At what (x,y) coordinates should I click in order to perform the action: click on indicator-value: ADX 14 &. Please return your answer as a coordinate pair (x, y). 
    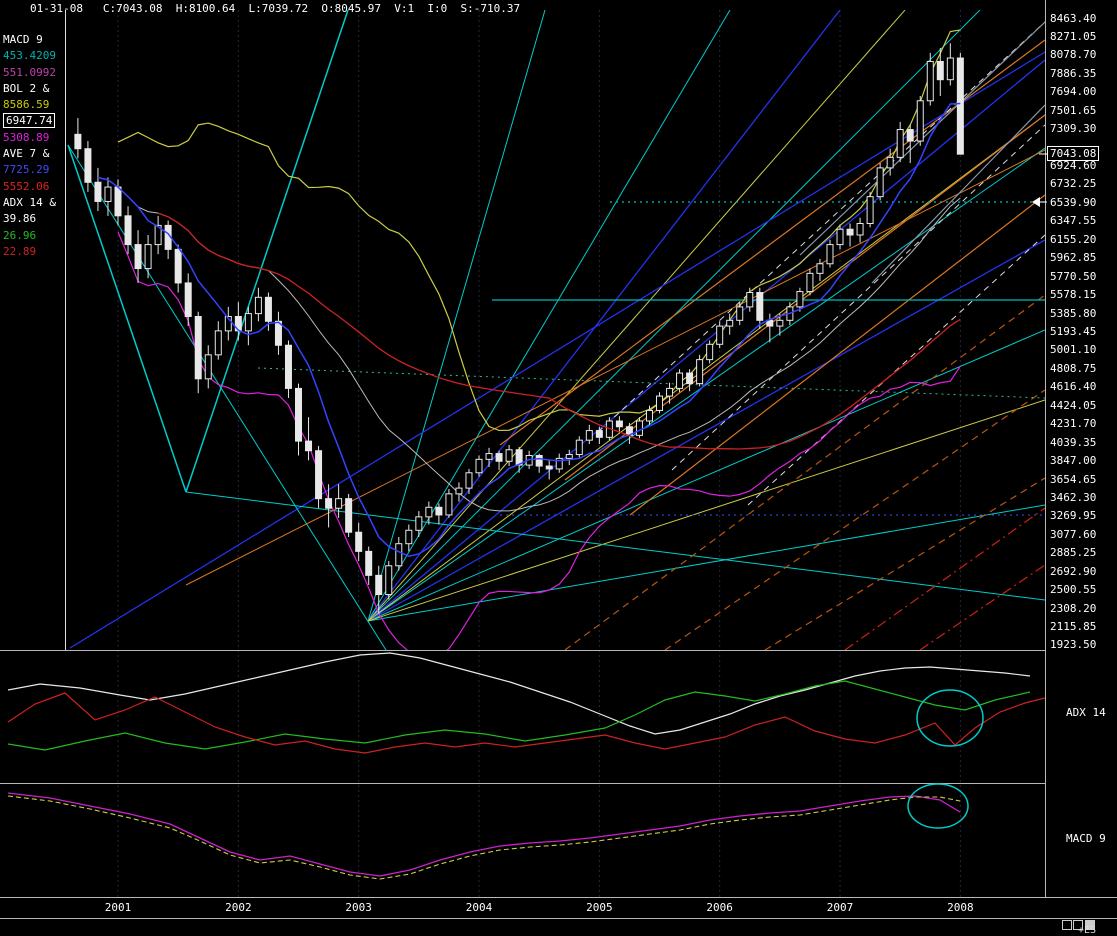
    Looking at the image, I should click on (29, 202).